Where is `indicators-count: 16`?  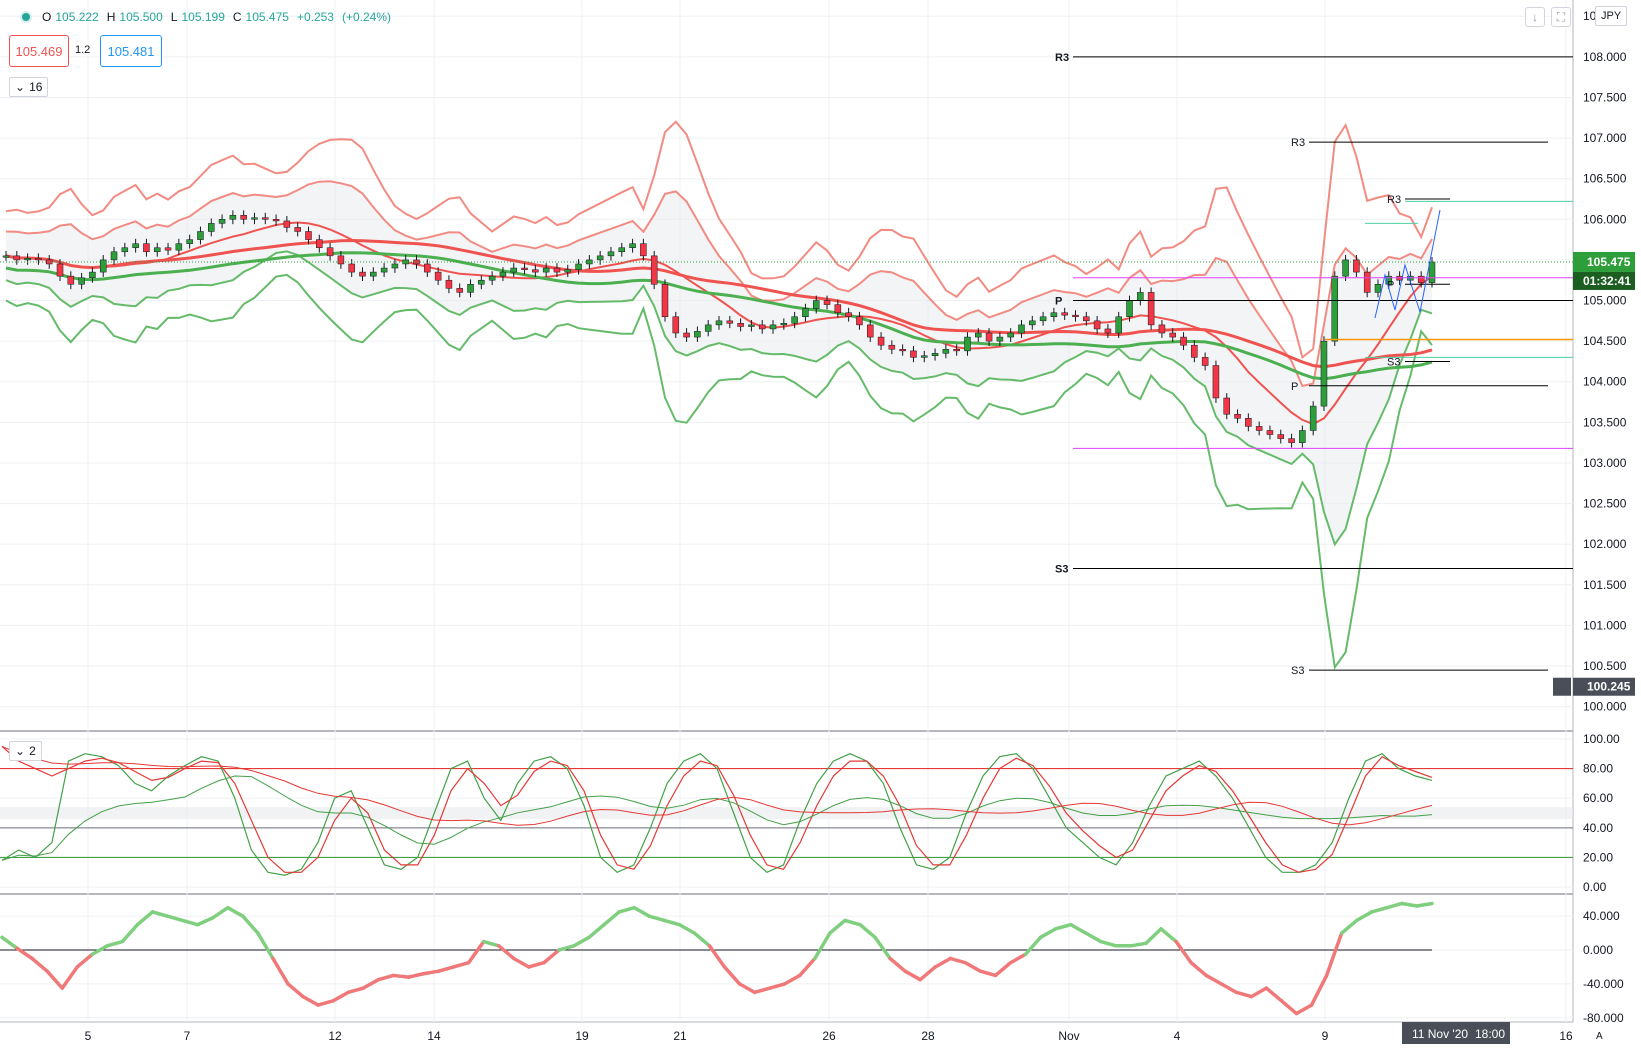
indicators-count: 16 is located at coordinates (36, 87).